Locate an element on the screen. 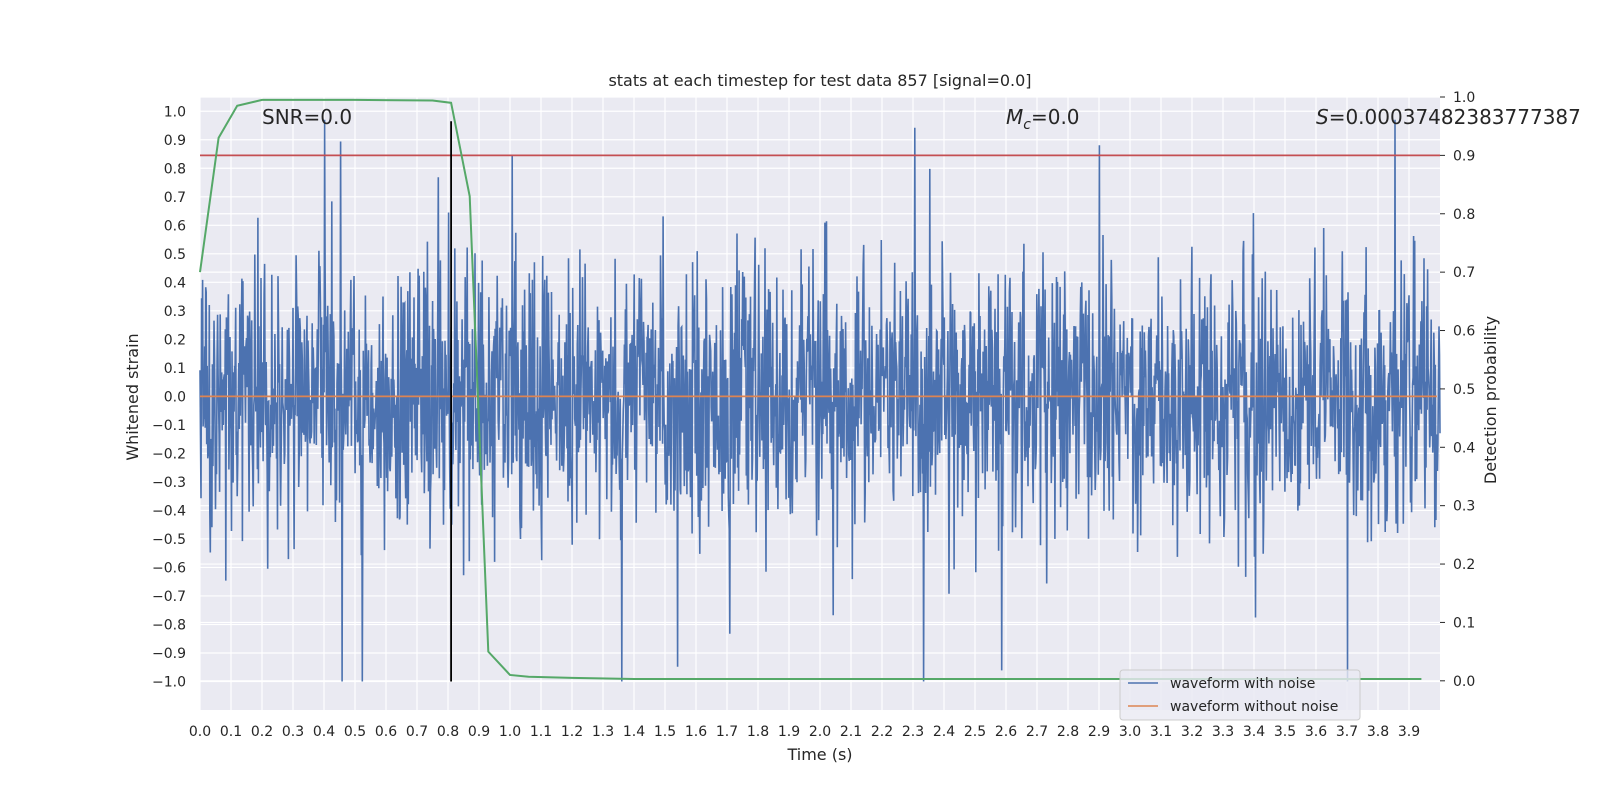 Image resolution: width=1600 pixels, height=800 pixels. y-tick-label: 0.9 is located at coordinates (175, 141).